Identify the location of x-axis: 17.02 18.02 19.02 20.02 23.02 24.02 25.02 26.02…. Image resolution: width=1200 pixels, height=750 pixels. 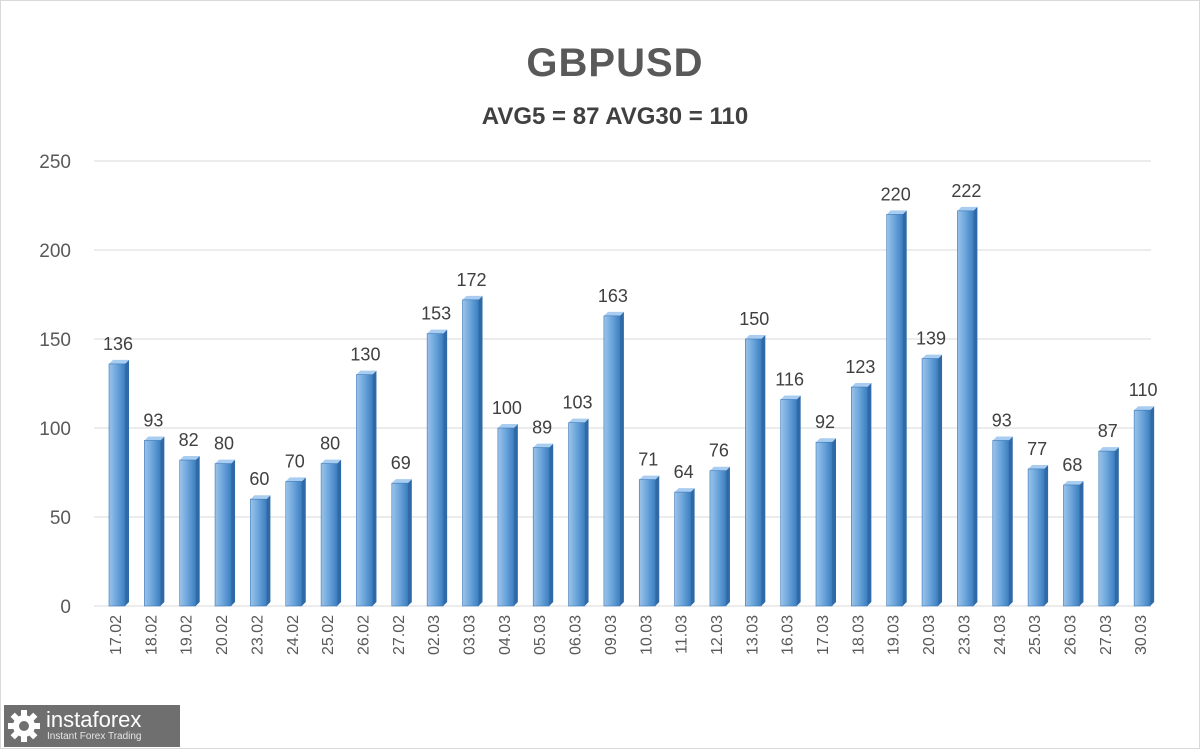
(629, 635).